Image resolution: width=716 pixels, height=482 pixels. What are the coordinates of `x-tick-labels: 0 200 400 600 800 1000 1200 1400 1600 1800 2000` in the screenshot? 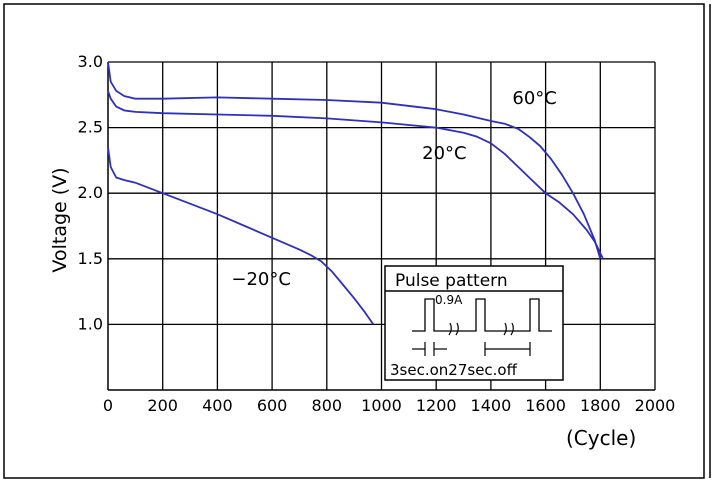 It's located at (389, 405).